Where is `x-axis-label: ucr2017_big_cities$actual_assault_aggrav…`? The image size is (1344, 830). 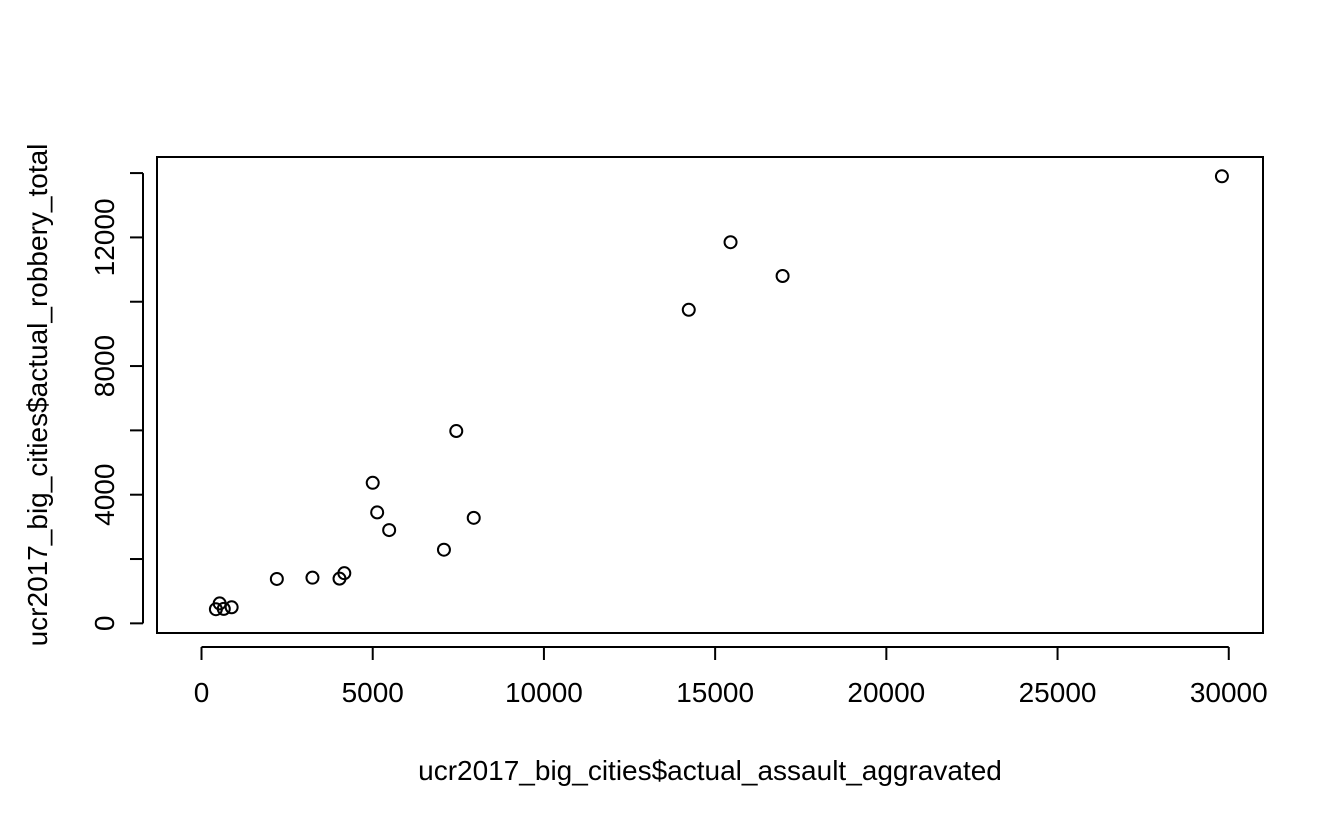 x-axis-label: ucr2017_big_cities$actual_assault_aggrav… is located at coordinates (710, 770).